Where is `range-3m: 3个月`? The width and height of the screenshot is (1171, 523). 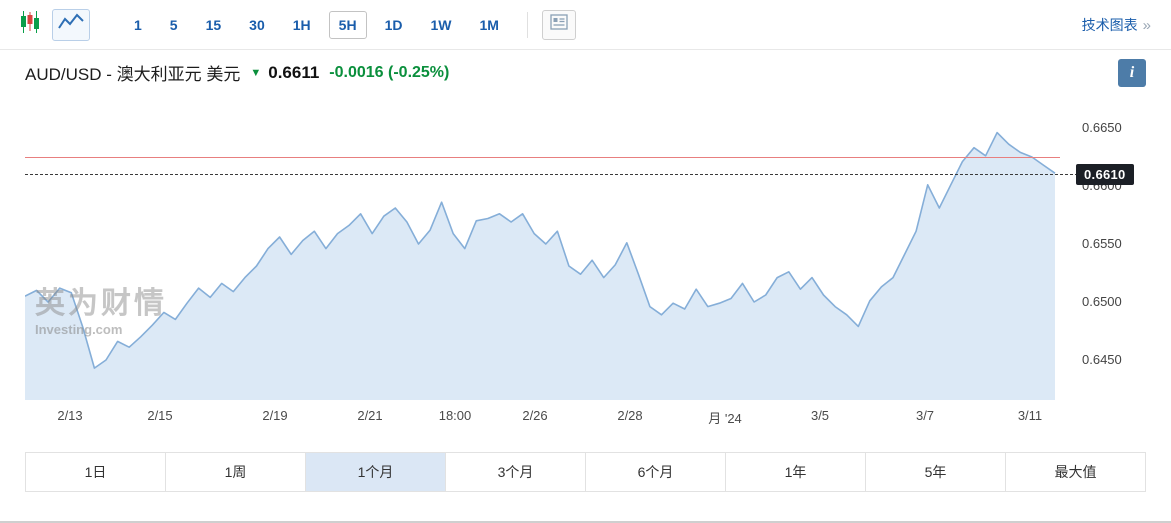 range-3m: 3个月 is located at coordinates (515, 472).